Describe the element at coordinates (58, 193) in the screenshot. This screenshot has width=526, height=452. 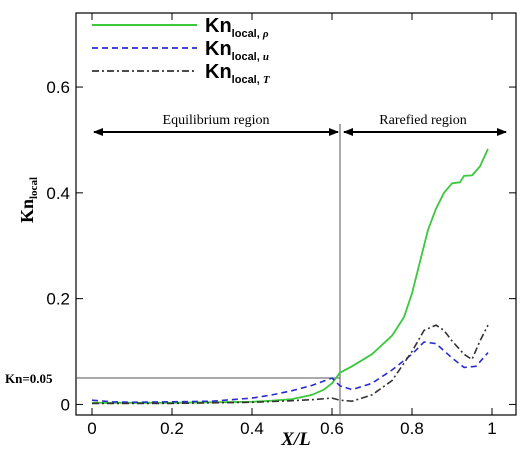
I see `y-tick-label-2: 0.4` at that location.